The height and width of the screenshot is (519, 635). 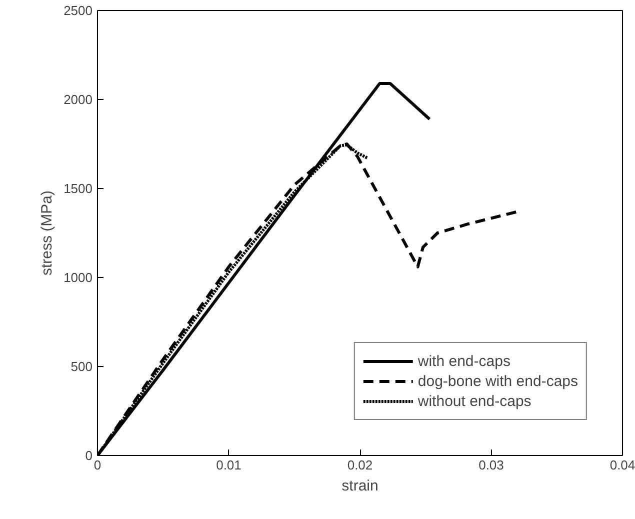 I want to click on y-tick-label: 1000, so click(x=78, y=277).